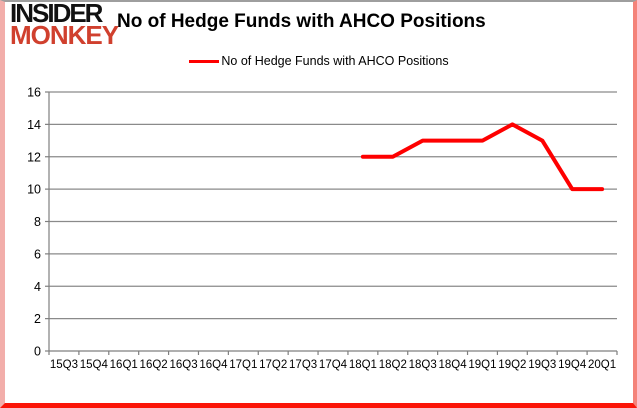 The height and width of the screenshot is (408, 637). What do you see at coordinates (512, 365) in the screenshot?
I see `x-axis-label-19Q2: 19Q2` at bounding box center [512, 365].